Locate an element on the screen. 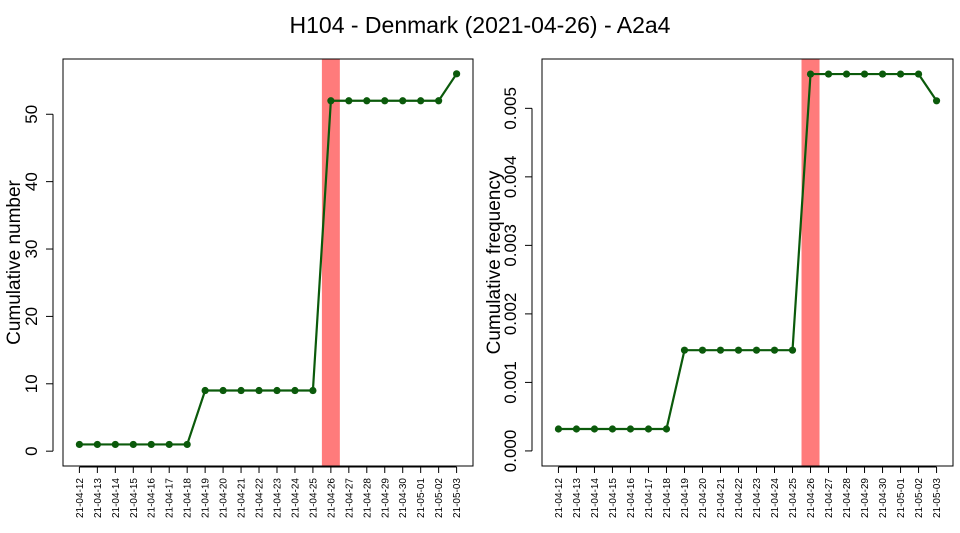  y-tick-label: 40 is located at coordinates (31, 181).